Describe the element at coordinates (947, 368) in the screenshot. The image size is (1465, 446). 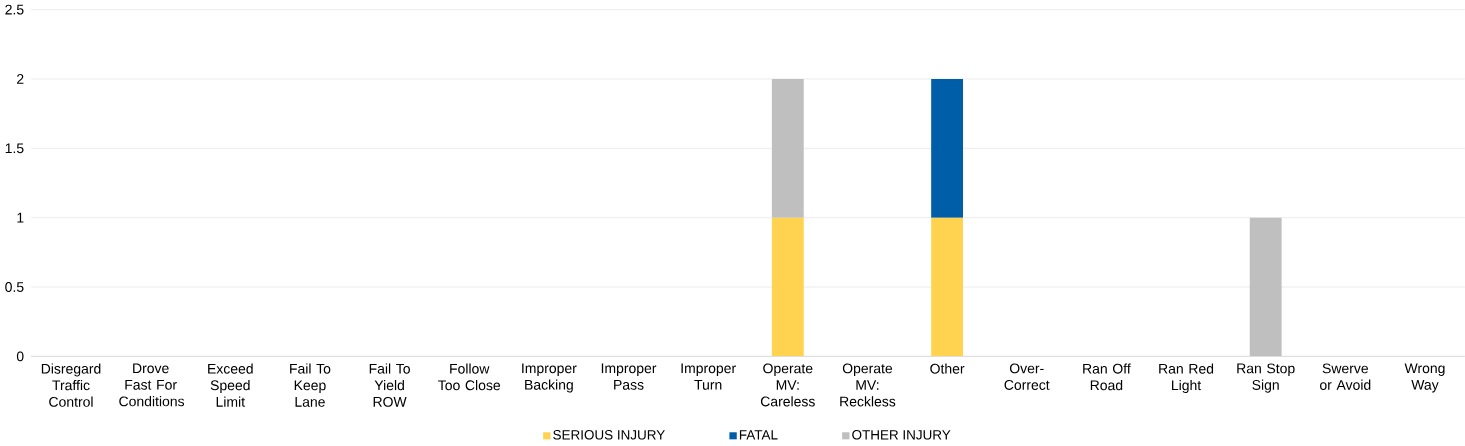
I see `x-tick-label: Other` at that location.